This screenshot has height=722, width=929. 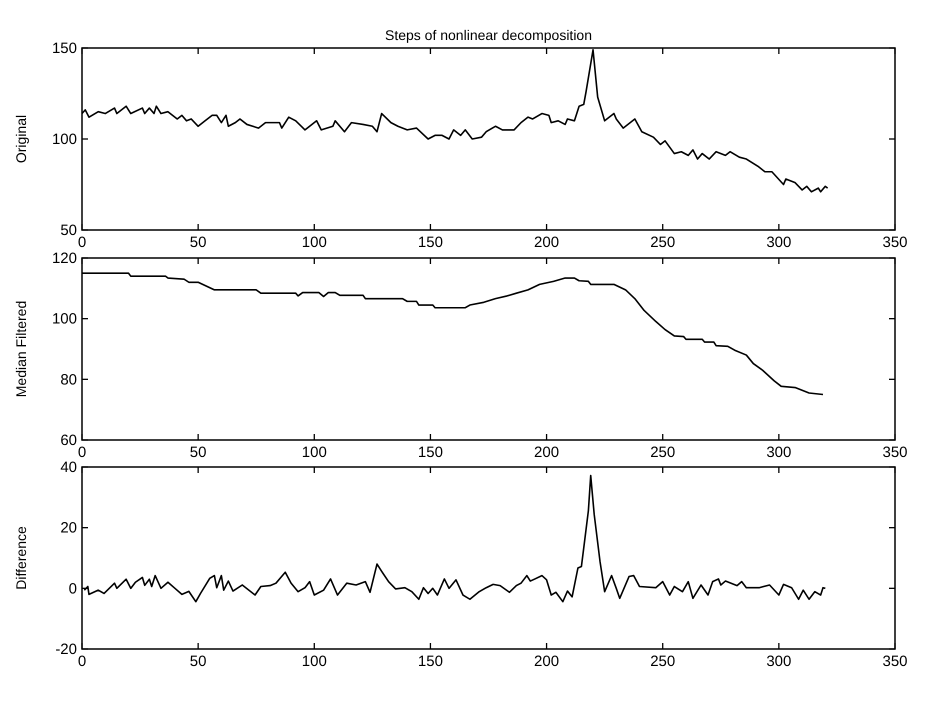 What do you see at coordinates (68, 467) in the screenshot?
I see `y-tick-label: 40` at bounding box center [68, 467].